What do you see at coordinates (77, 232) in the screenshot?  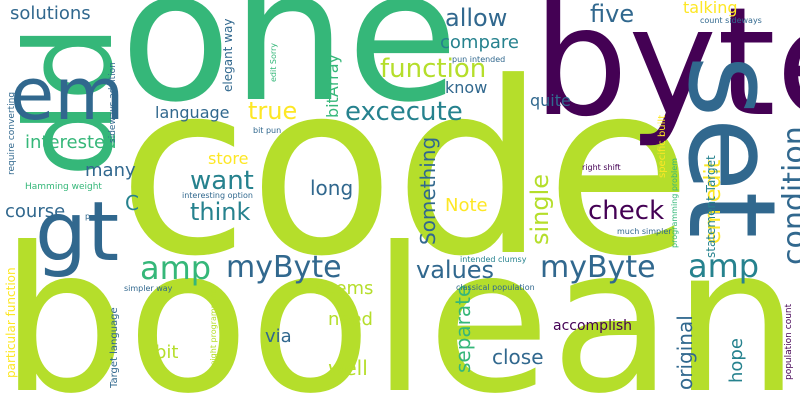 I see `word: gt` at bounding box center [77, 232].